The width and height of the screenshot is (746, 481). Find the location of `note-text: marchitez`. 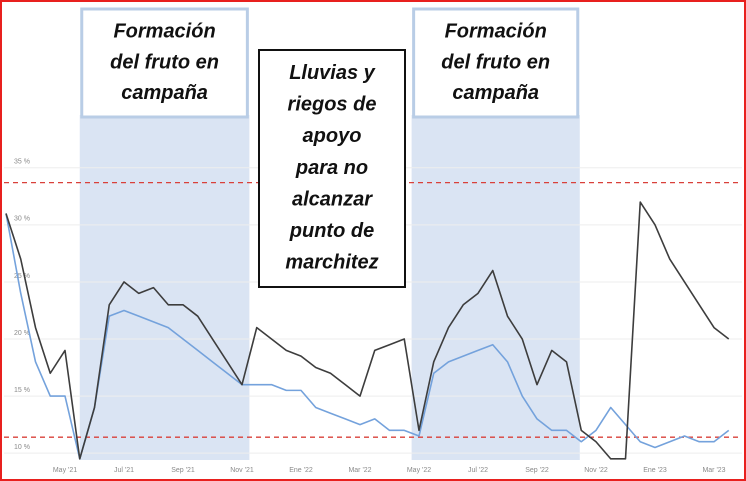

note-text: marchitez is located at coordinates (331, 262).